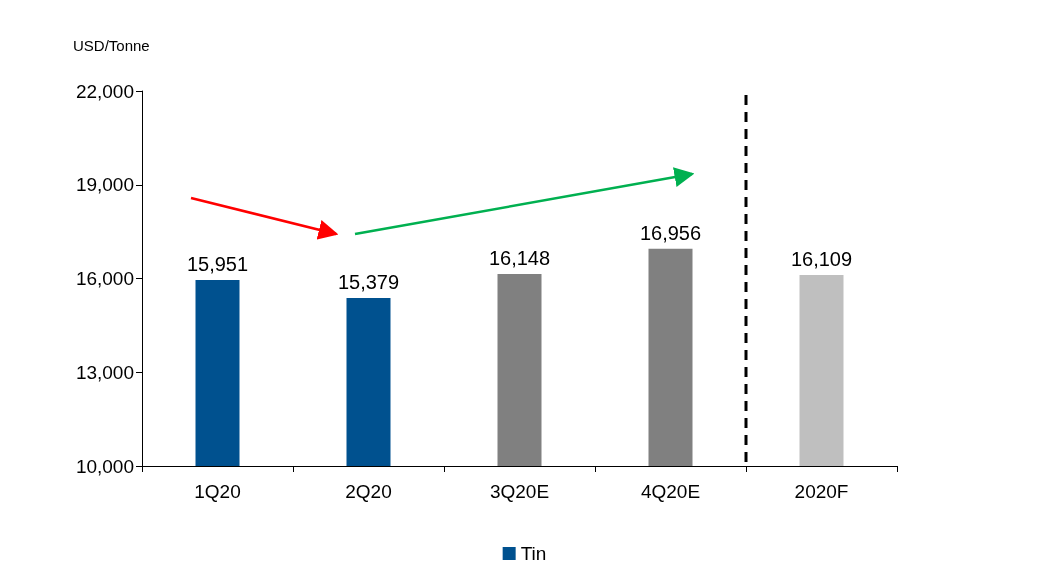  I want to click on data-label: 16,109, so click(821, 259).